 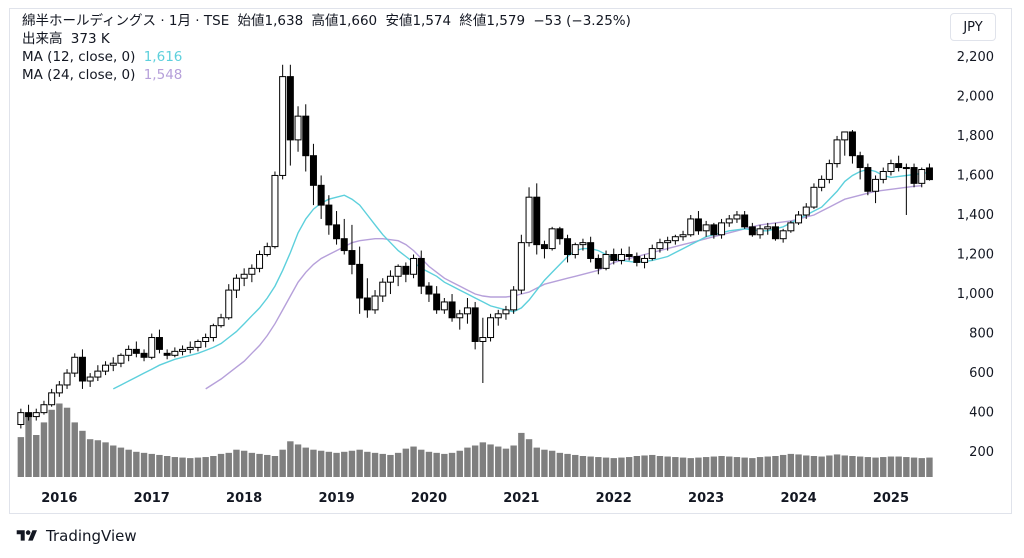 I want to click on ma12-label: MA (12, close, 0), so click(x=79, y=57).